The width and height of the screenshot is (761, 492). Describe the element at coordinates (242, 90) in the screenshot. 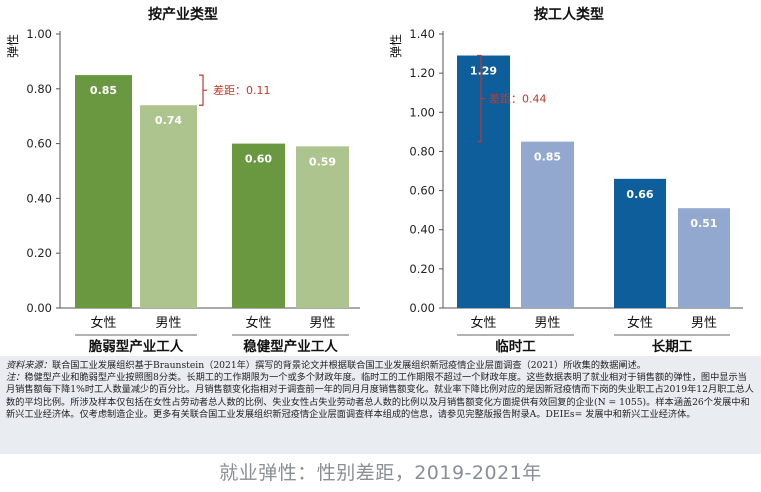

I see `gap-annotation: 差距：0.11` at that location.